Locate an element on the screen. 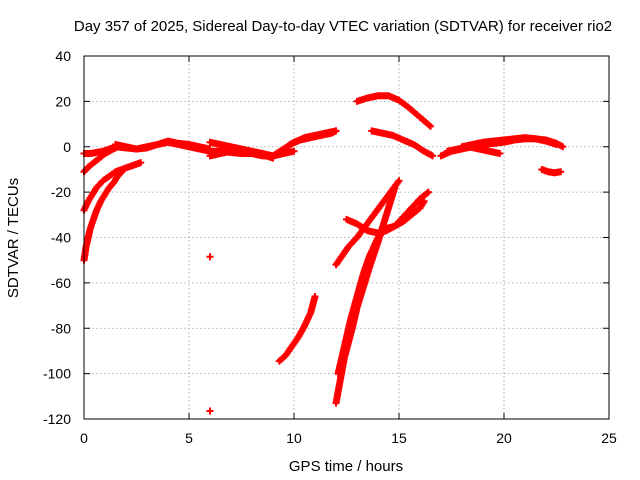 The height and width of the screenshot is (480, 640). y-tick-label: -40 is located at coordinates (61, 238).